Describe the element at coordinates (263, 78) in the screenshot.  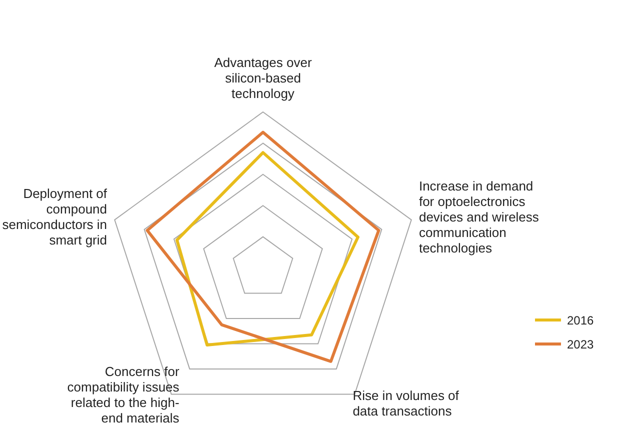
I see `spoke-label: Advantages over silicon-based technology` at that location.